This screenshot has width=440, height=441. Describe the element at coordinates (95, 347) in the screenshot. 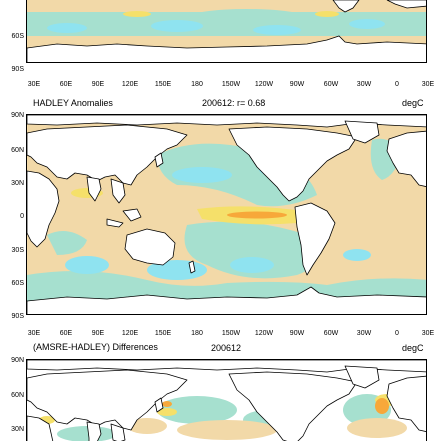

I see `panel-title: (AMSRE-HADLEY) Differences` at that location.